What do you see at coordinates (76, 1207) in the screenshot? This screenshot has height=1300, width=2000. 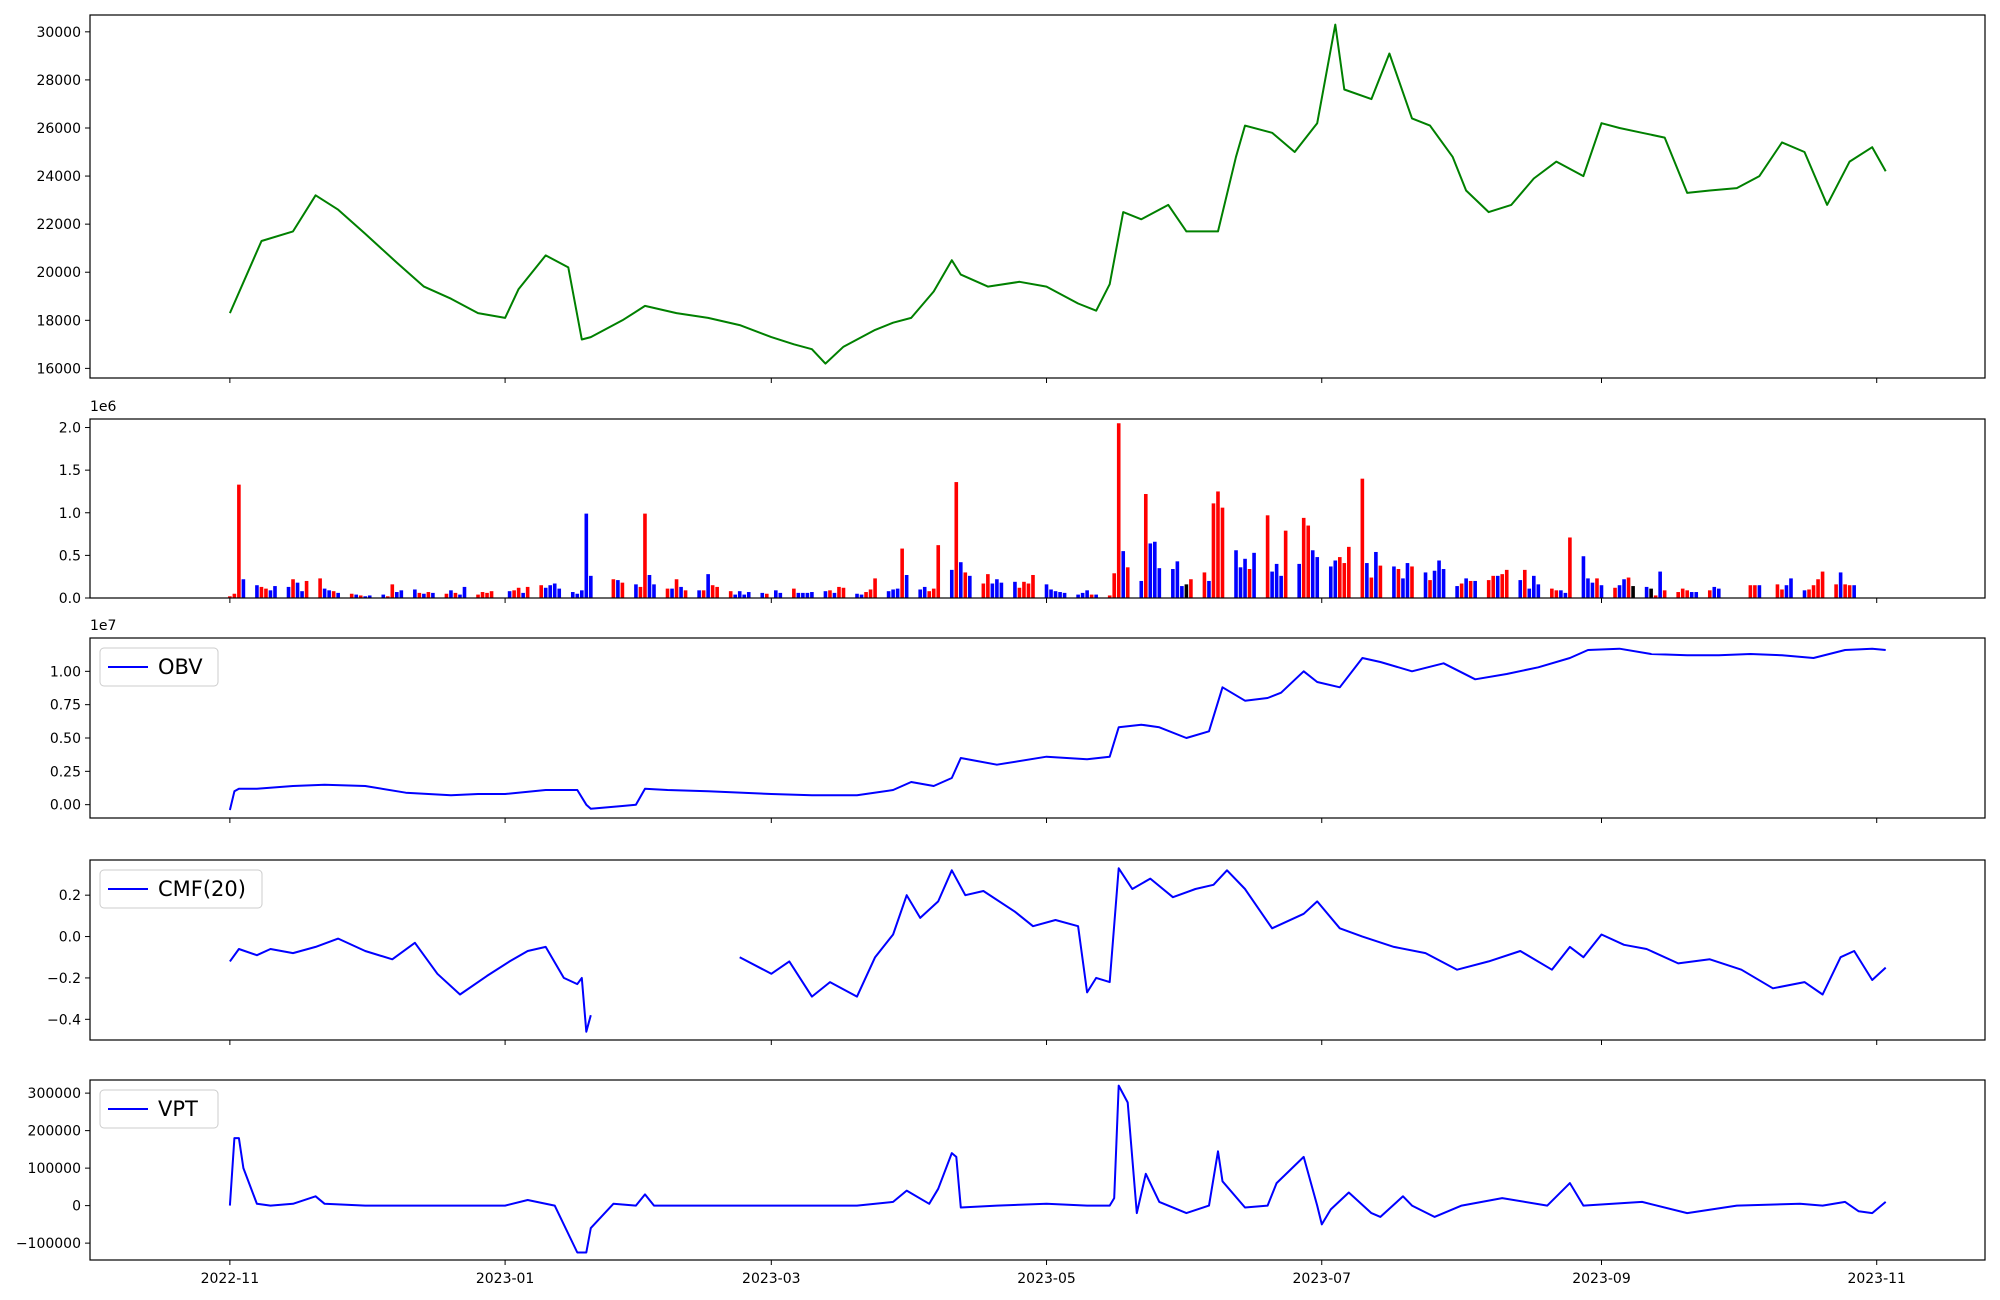 I see `vpt-ytick-label: 0` at bounding box center [76, 1207].